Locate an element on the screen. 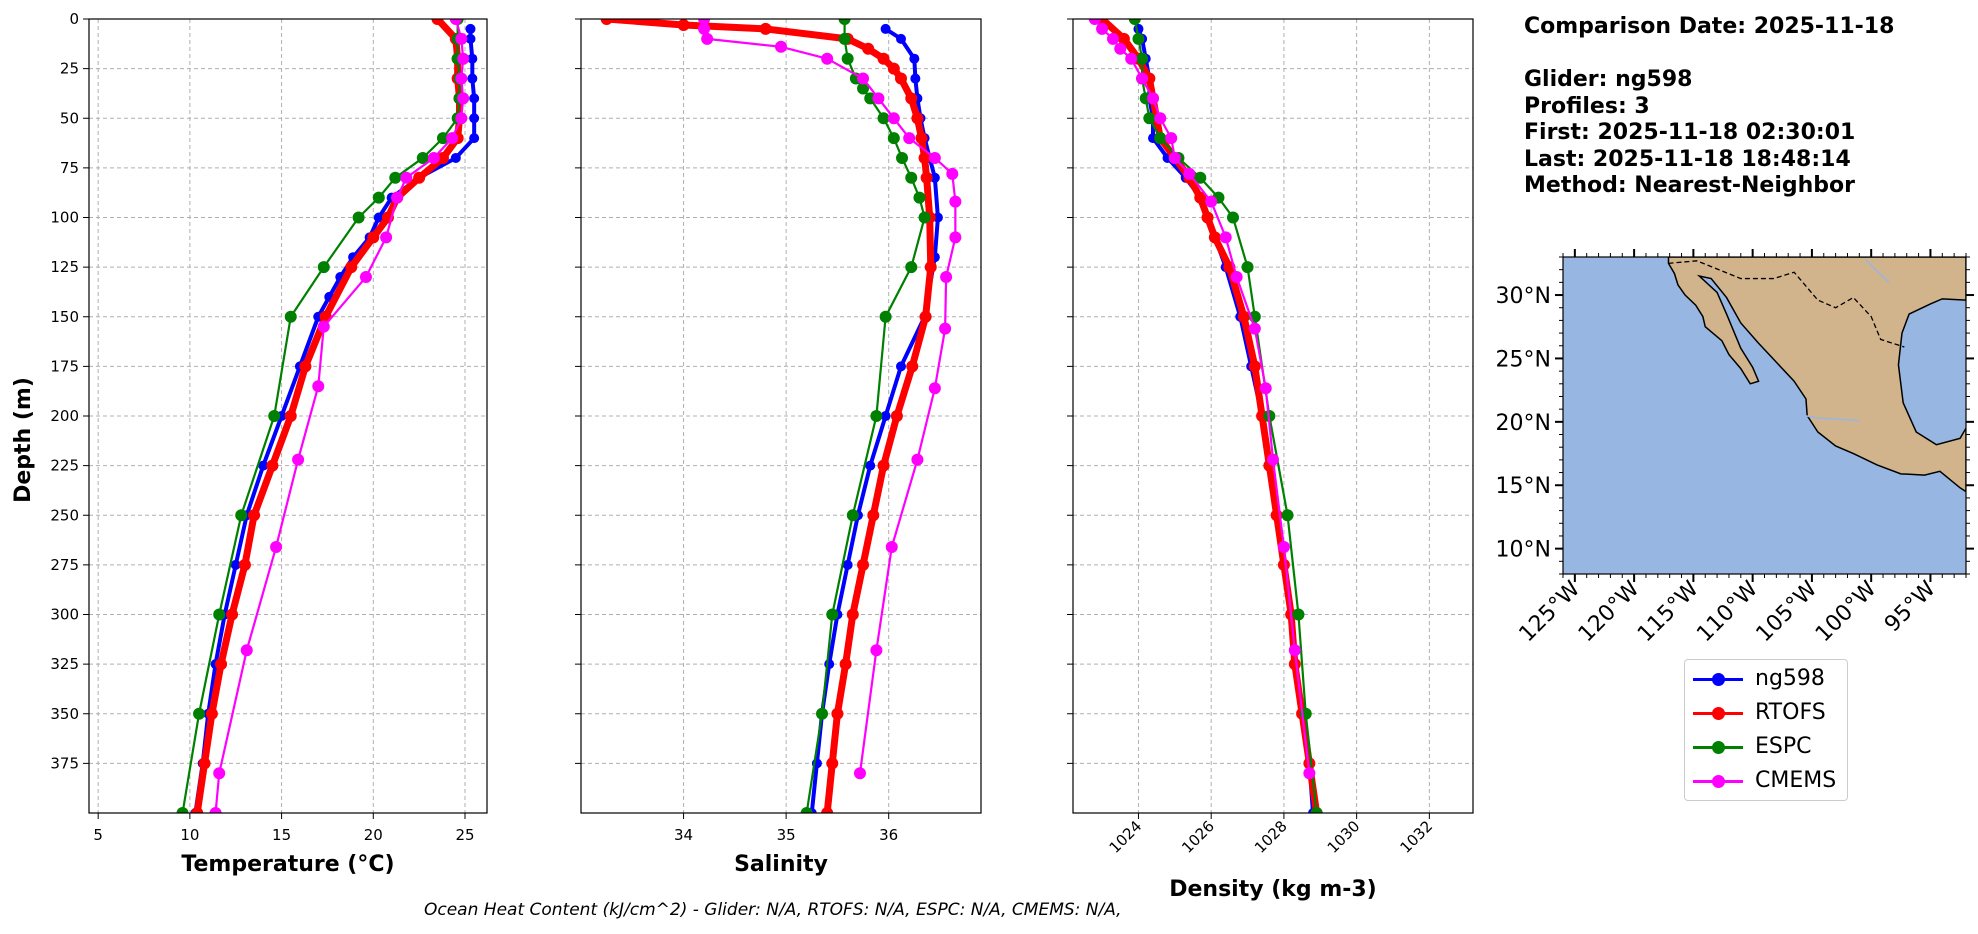 This screenshot has height=934, width=1978. lon-tick-label: 115°W is located at coordinates (1668, 611).